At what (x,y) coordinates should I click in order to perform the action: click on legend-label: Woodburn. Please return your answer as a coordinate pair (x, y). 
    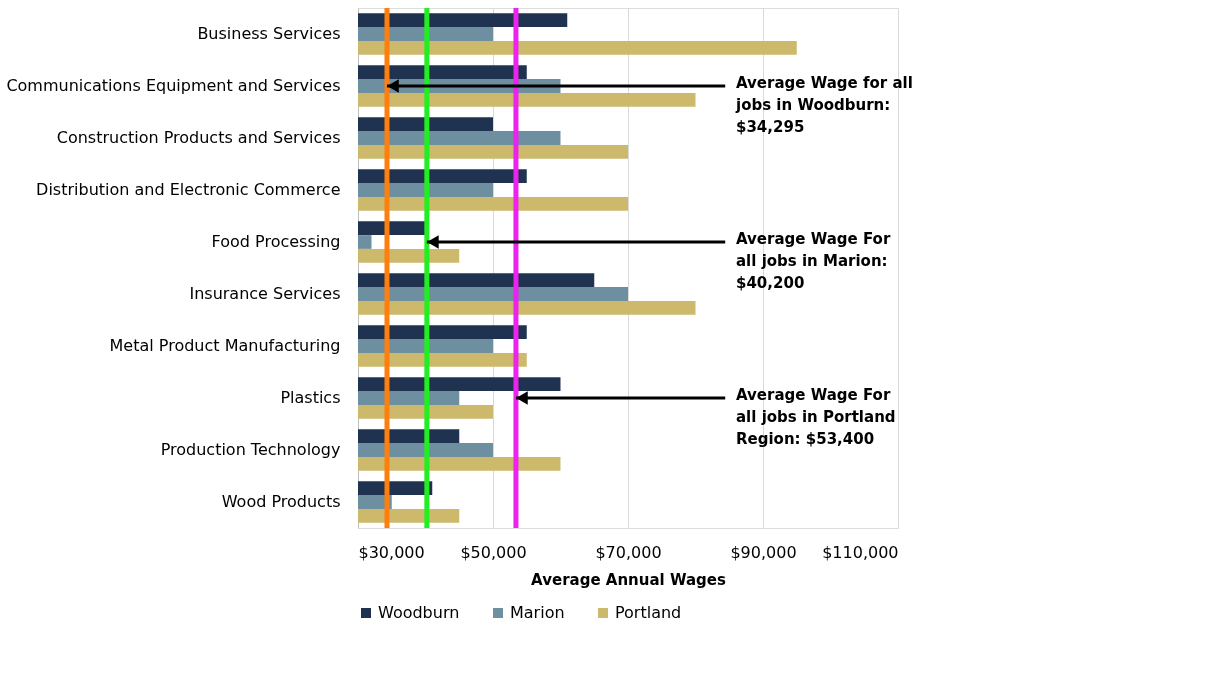
    Looking at the image, I should click on (419, 612).